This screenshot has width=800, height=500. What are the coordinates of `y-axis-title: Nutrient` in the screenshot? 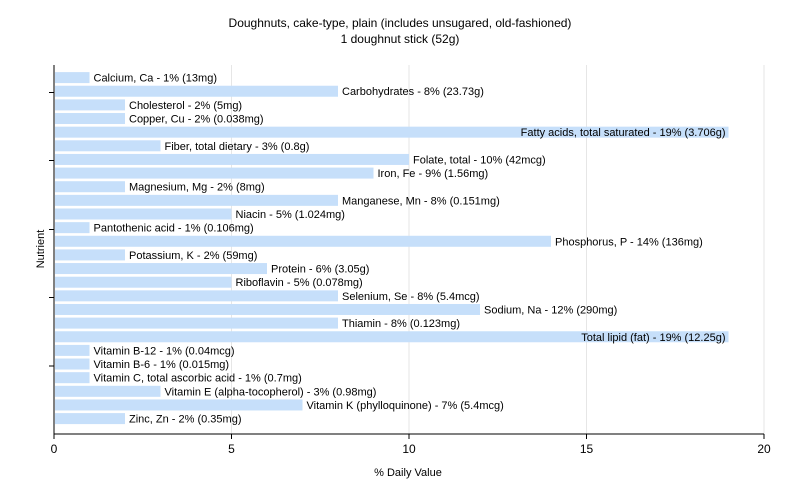 It's located at (41, 249).